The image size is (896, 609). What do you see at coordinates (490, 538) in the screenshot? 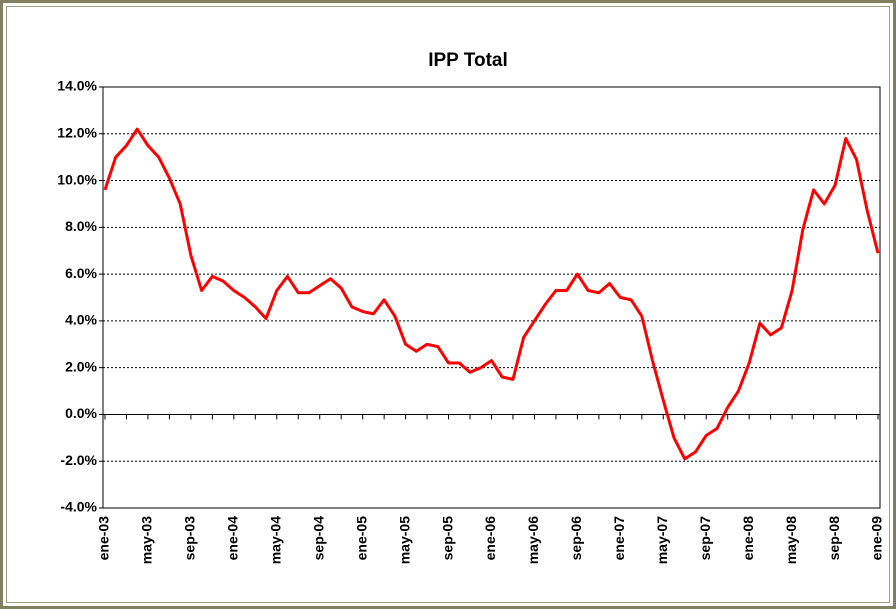
I see `x-tick-label: ene-06` at bounding box center [490, 538].